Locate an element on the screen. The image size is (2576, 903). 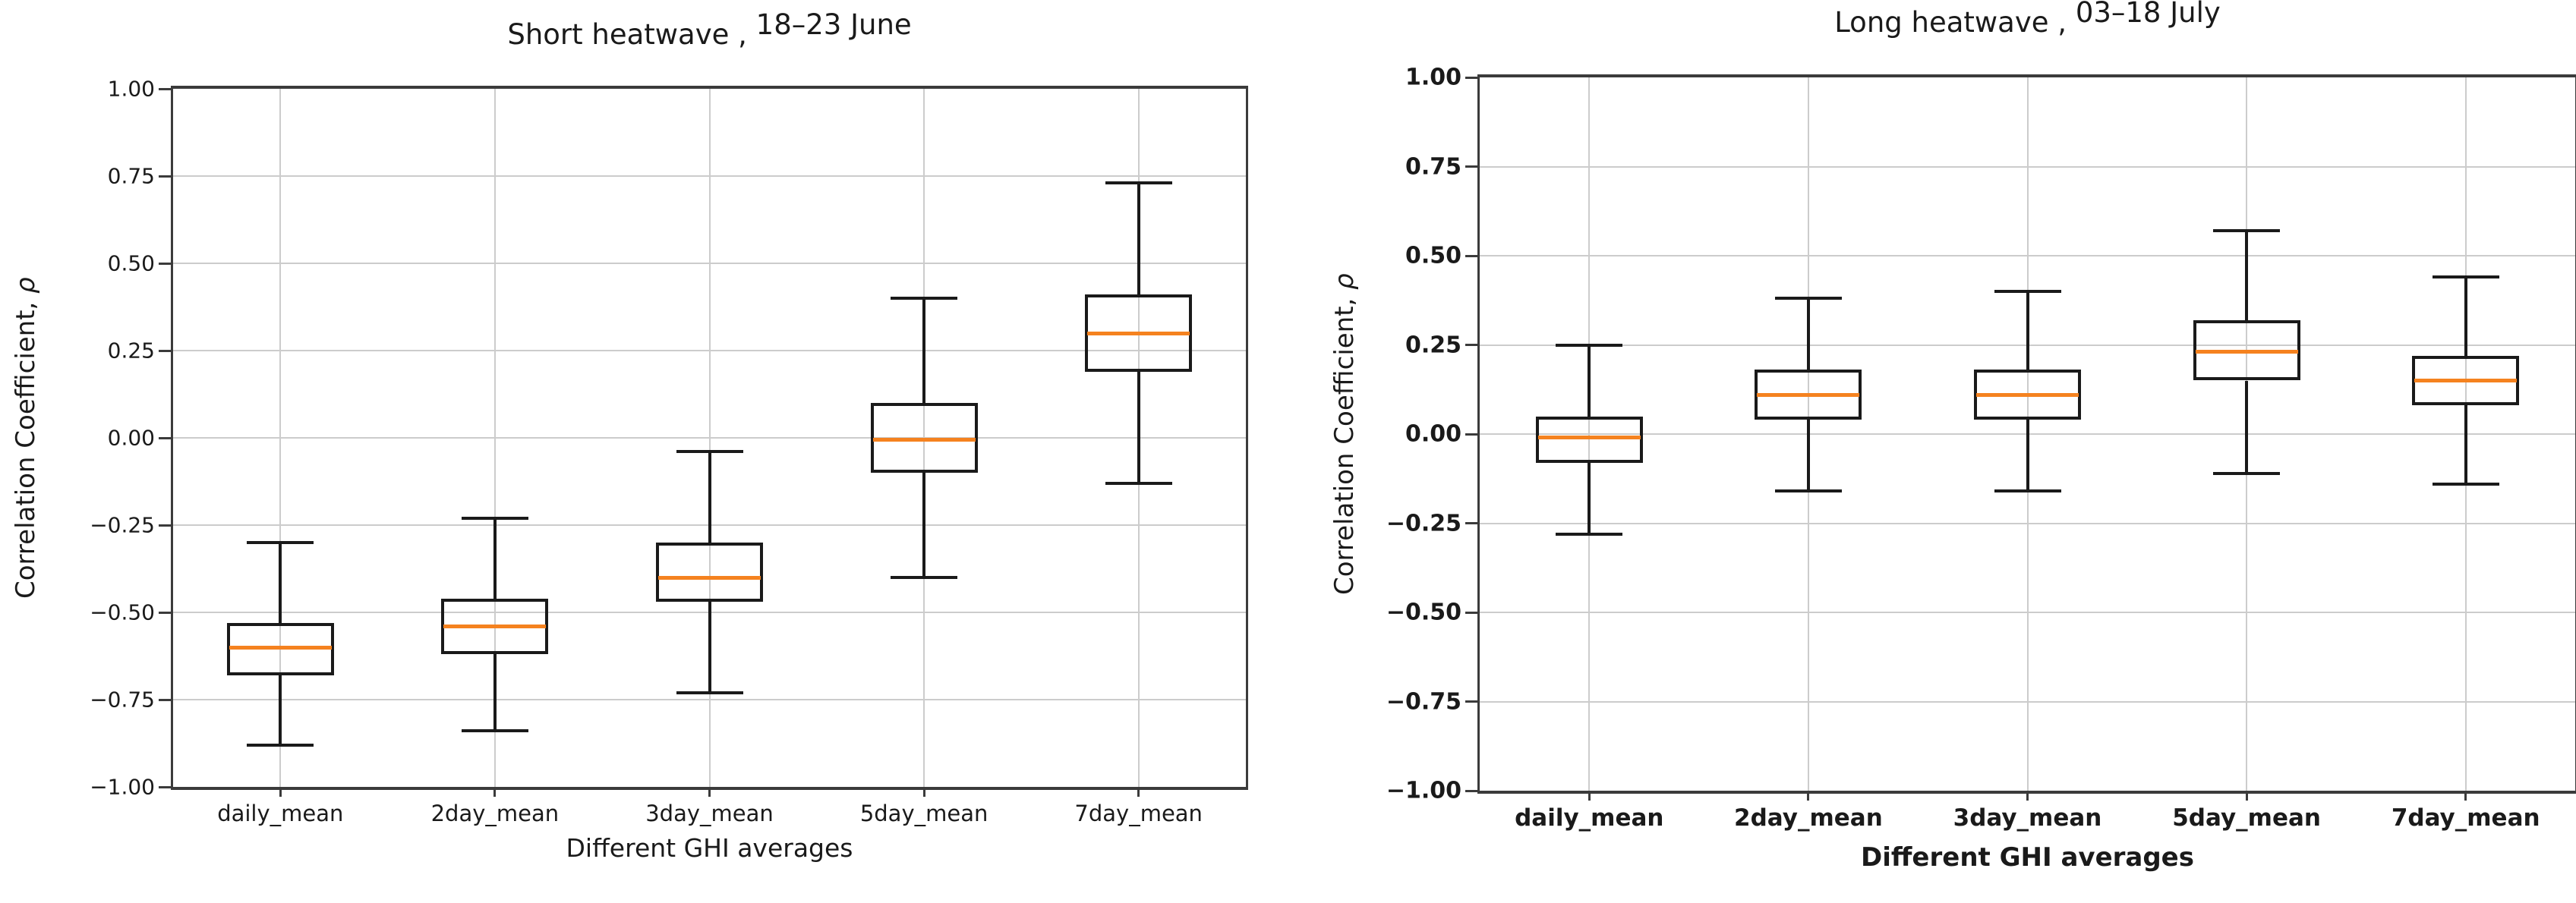
box-2day_mean is located at coordinates (1808, 395).